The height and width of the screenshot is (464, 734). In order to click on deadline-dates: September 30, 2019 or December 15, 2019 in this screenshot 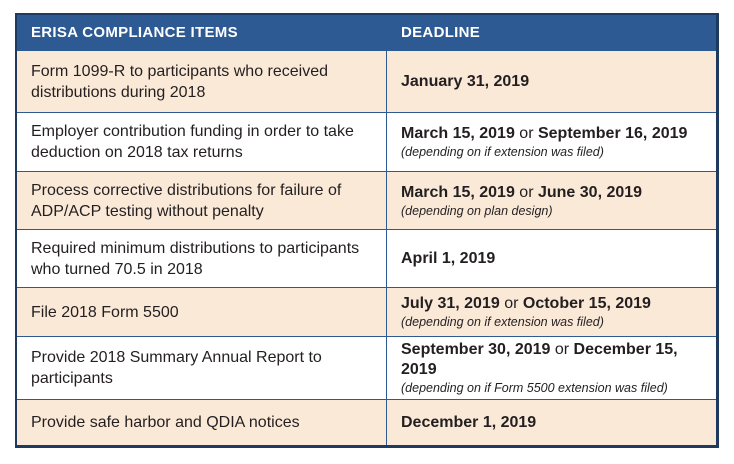, I will do `click(551, 360)`.